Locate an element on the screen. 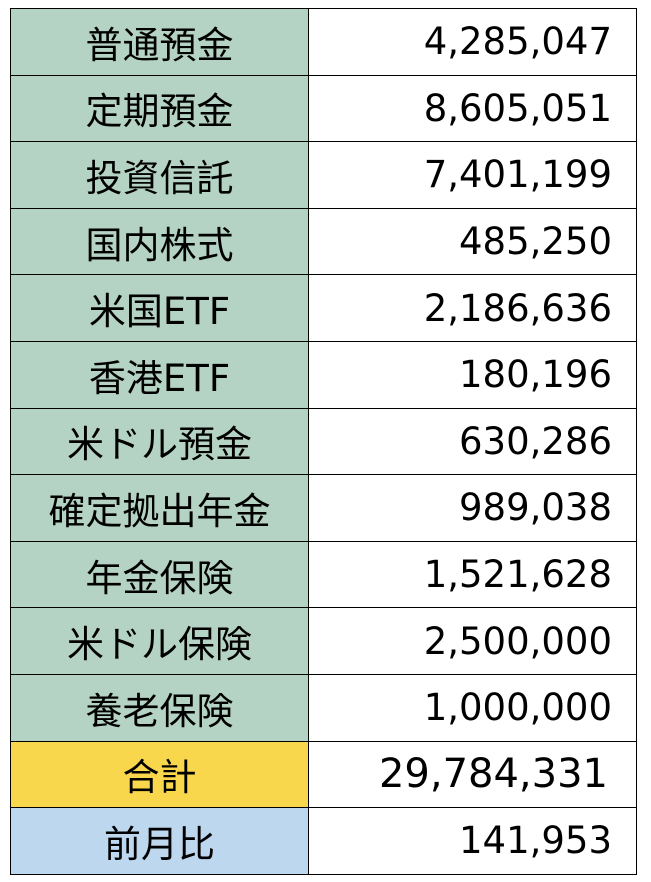 The height and width of the screenshot is (882, 651). table-row: 養老保険 1,000,000 is located at coordinates (323, 707).